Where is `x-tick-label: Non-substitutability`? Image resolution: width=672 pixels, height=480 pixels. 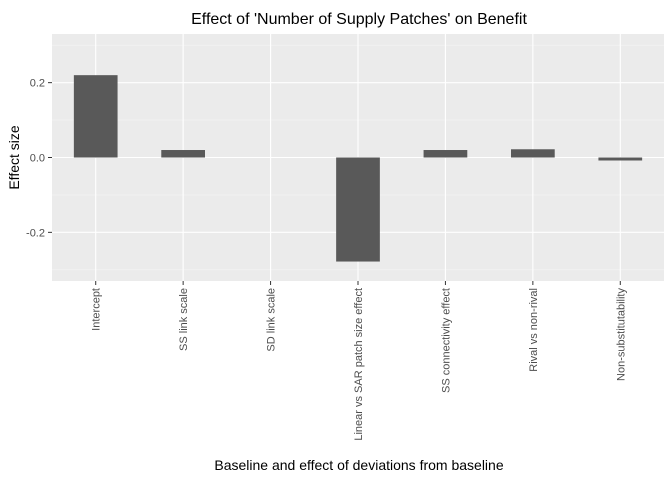 x-tick-label: Non-substitutability is located at coordinates (621, 334).